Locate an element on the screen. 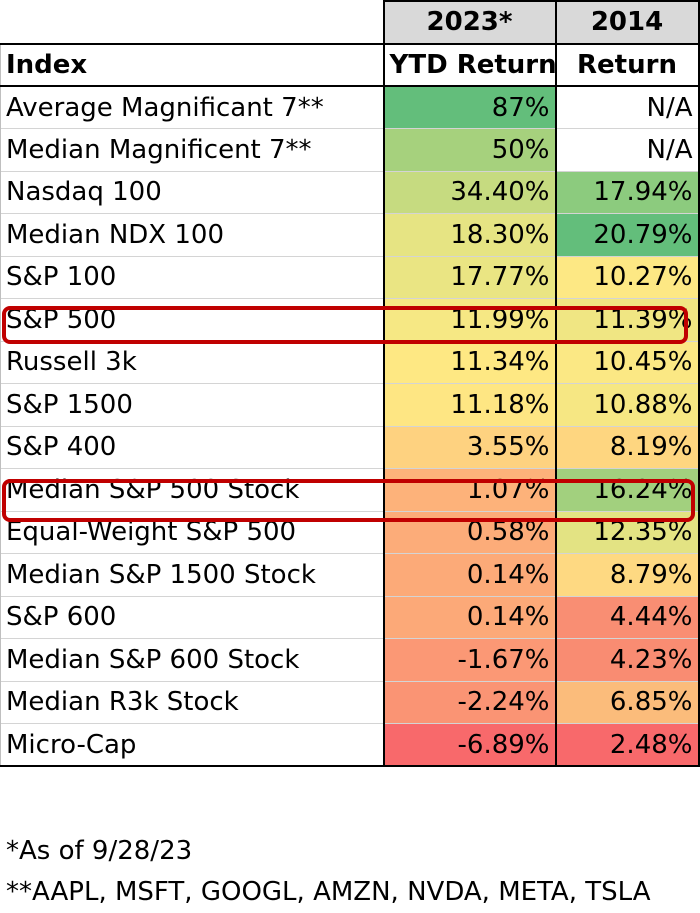  header-index: Index is located at coordinates (192, 64).